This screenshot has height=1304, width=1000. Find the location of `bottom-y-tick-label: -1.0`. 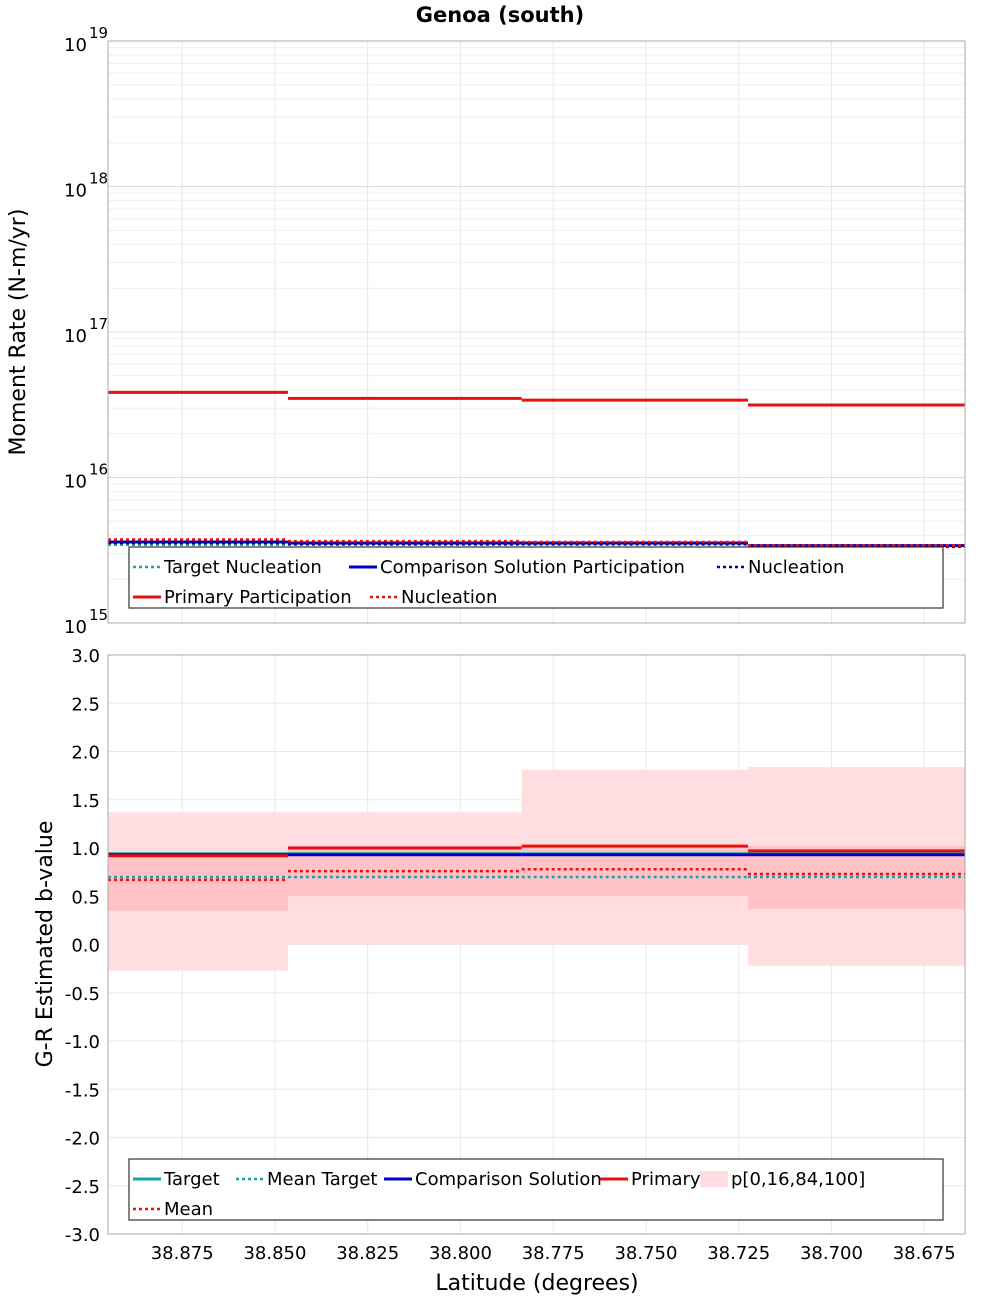

bottom-y-tick-label: -1.0 is located at coordinates (82, 1042).